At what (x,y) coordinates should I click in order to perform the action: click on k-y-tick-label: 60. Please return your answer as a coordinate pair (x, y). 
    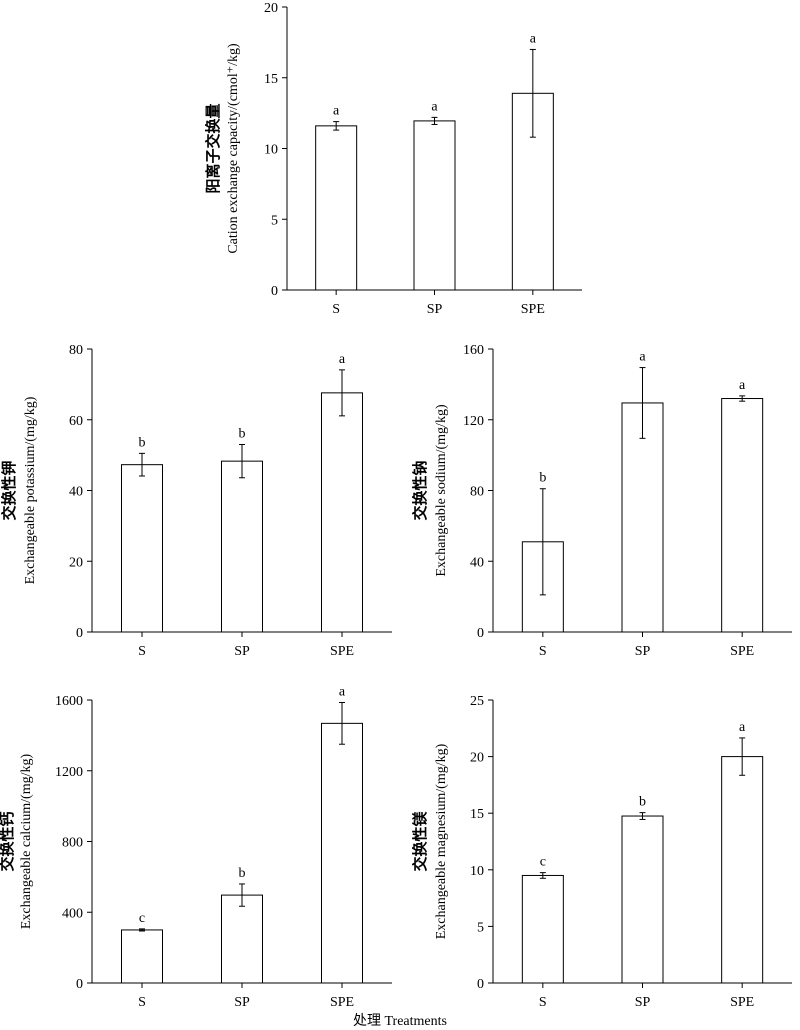
    Looking at the image, I should click on (76, 421).